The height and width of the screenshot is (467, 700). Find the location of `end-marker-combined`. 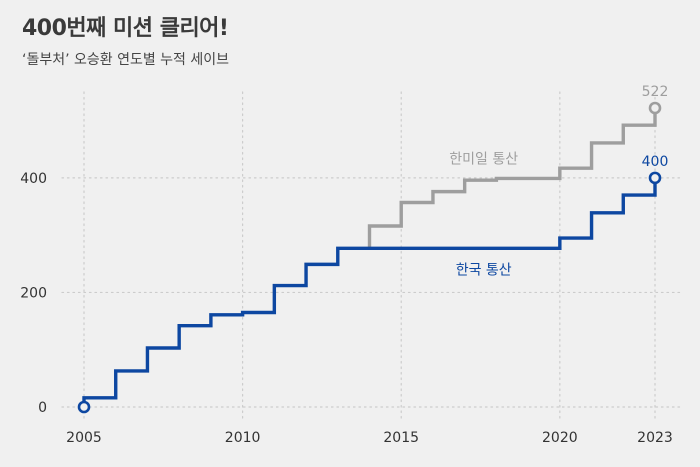

end-marker-combined is located at coordinates (655, 108).